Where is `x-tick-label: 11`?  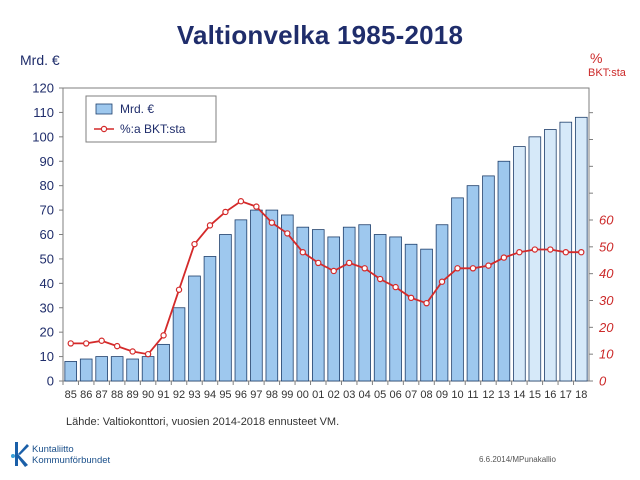 x-tick-label: 11 is located at coordinates (472, 395).